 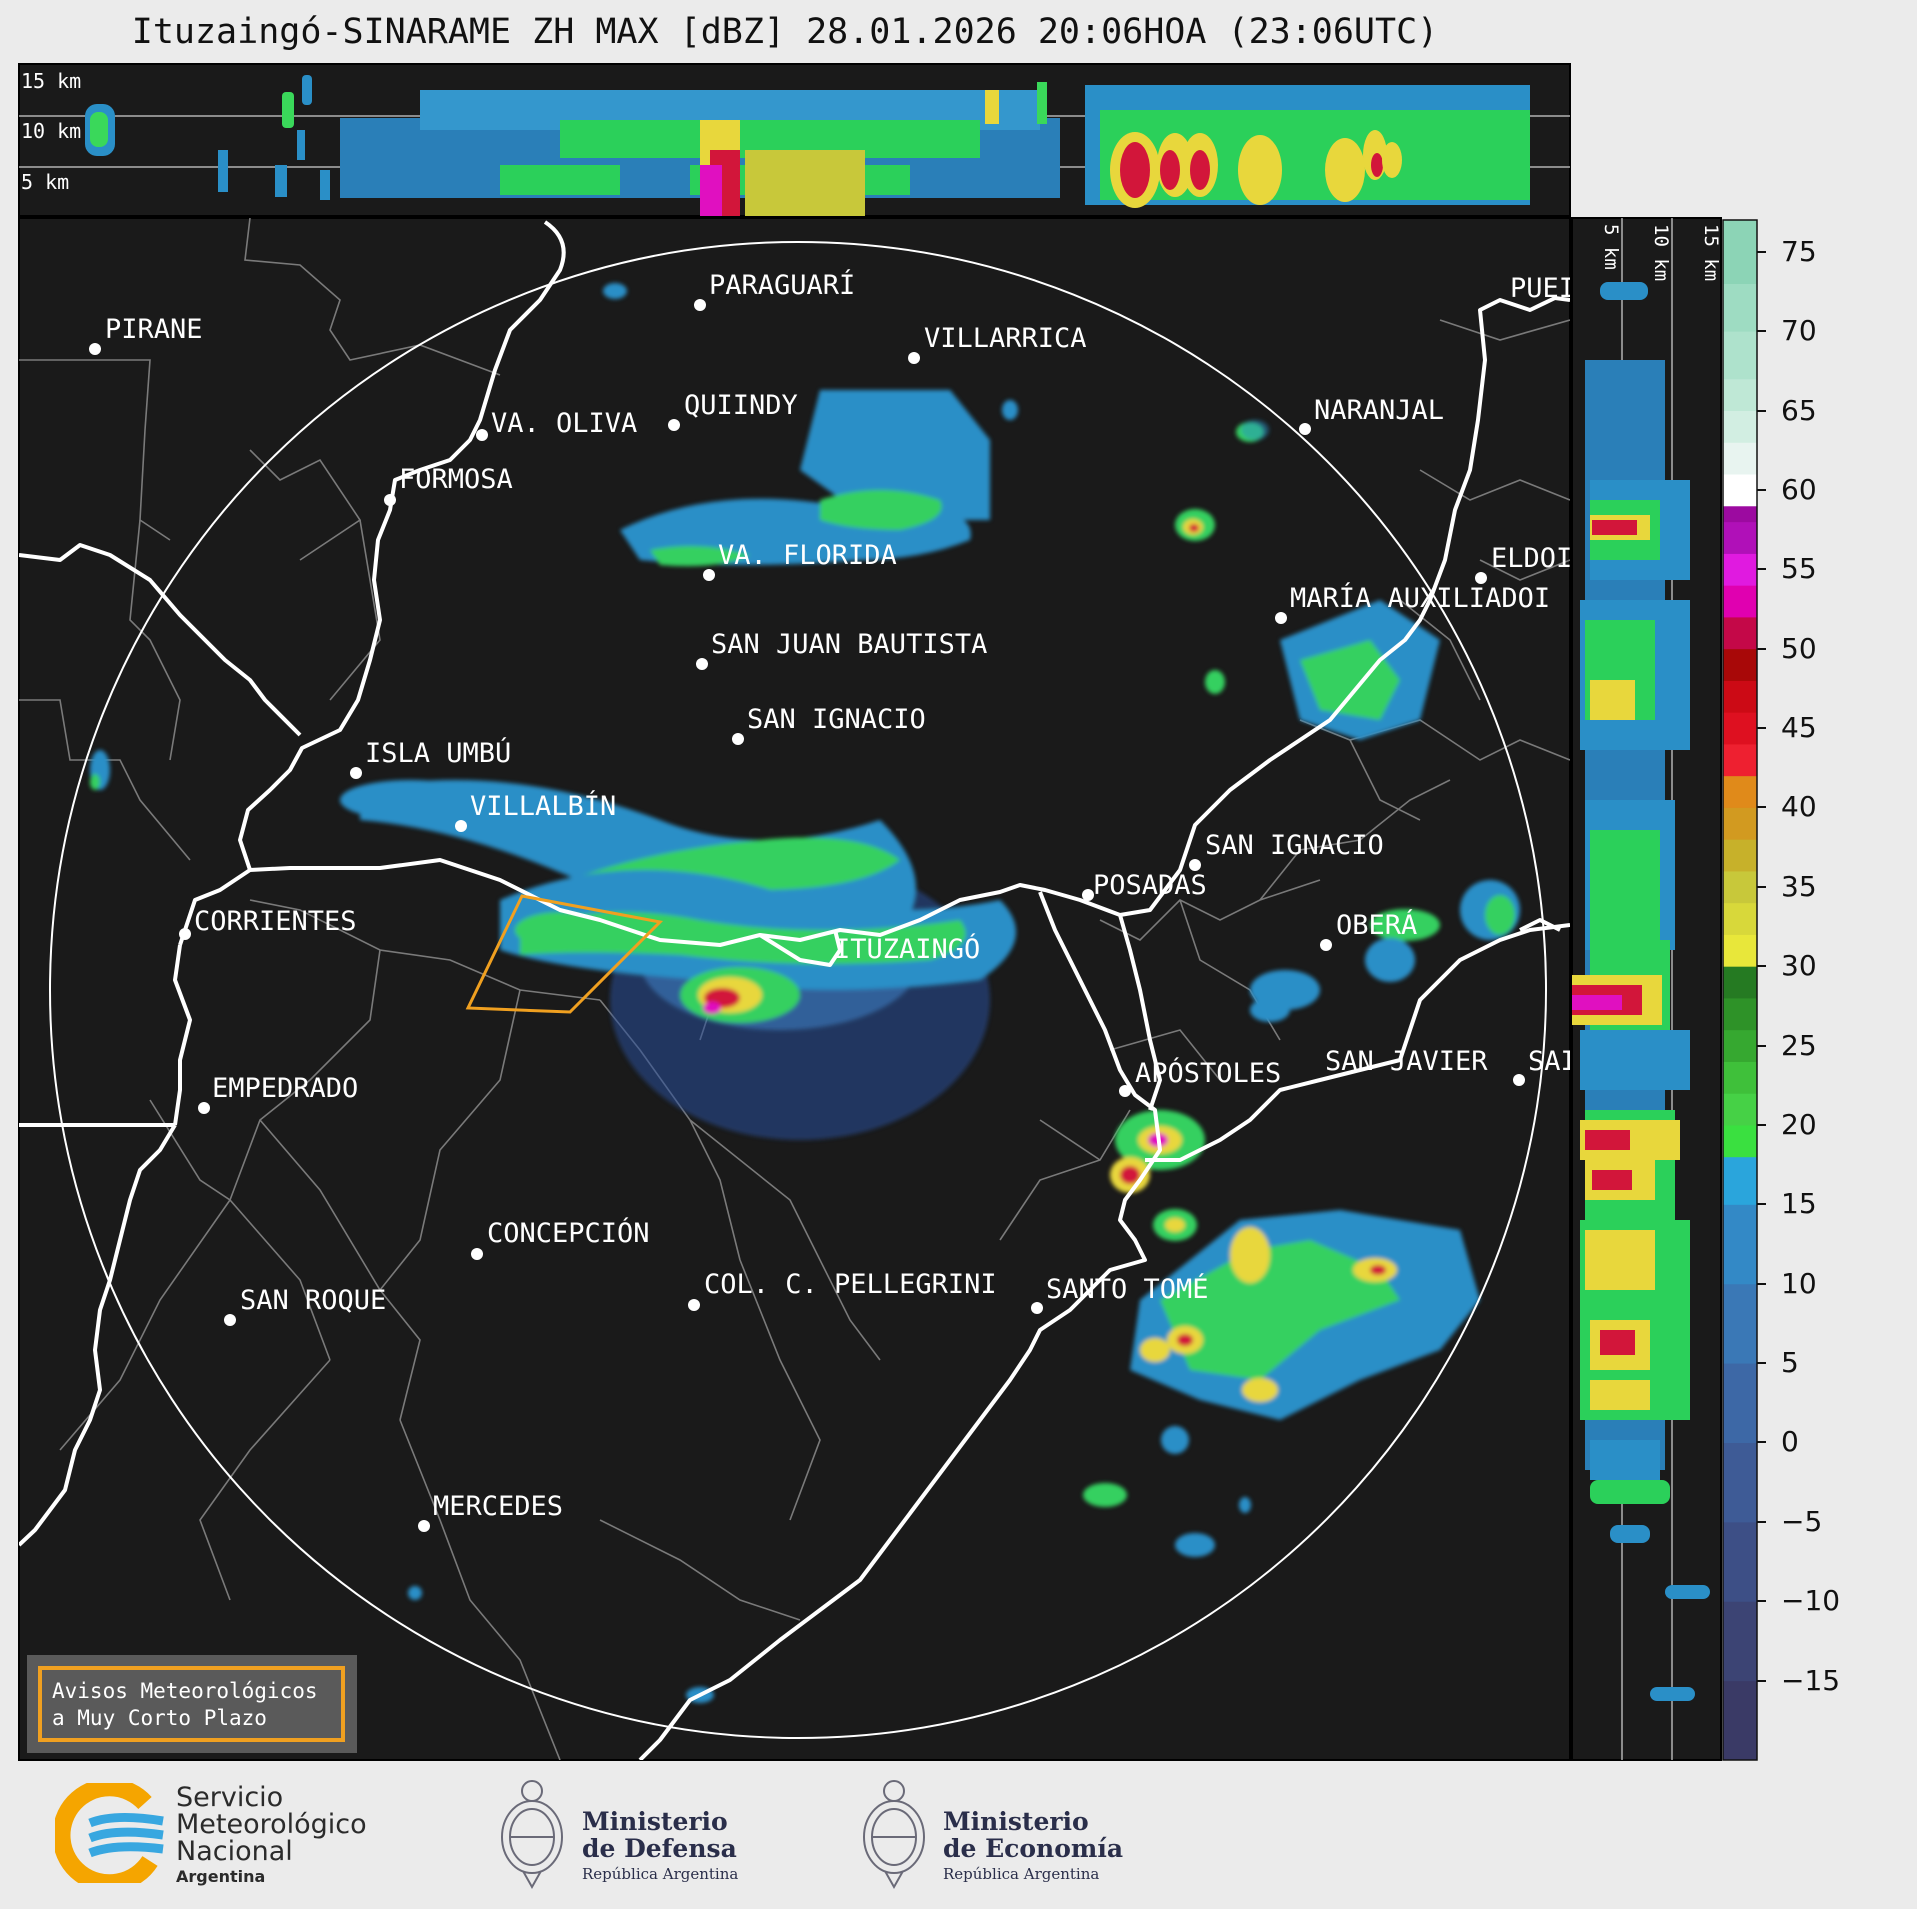 I want to click on side-label-15km: 15 km, so click(x=1711, y=252).